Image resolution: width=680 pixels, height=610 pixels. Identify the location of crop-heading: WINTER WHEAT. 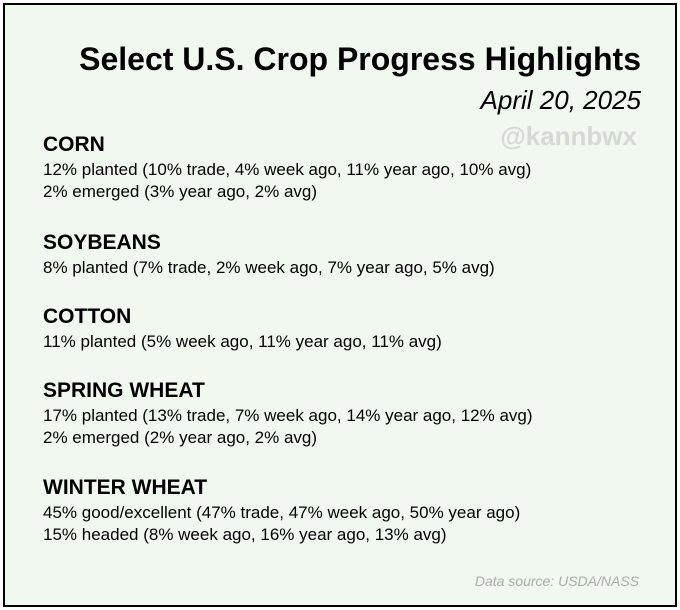
(125, 487).